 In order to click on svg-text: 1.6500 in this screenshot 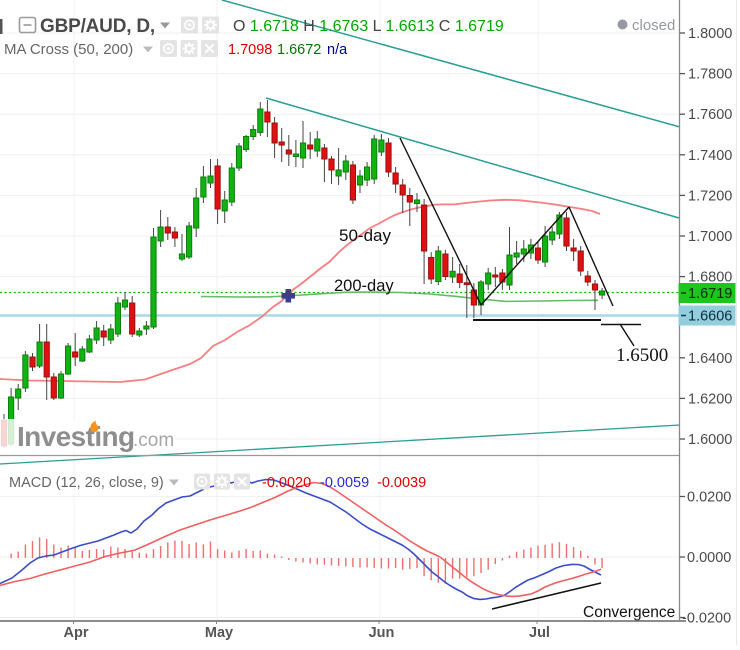, I will do `click(642, 355)`.